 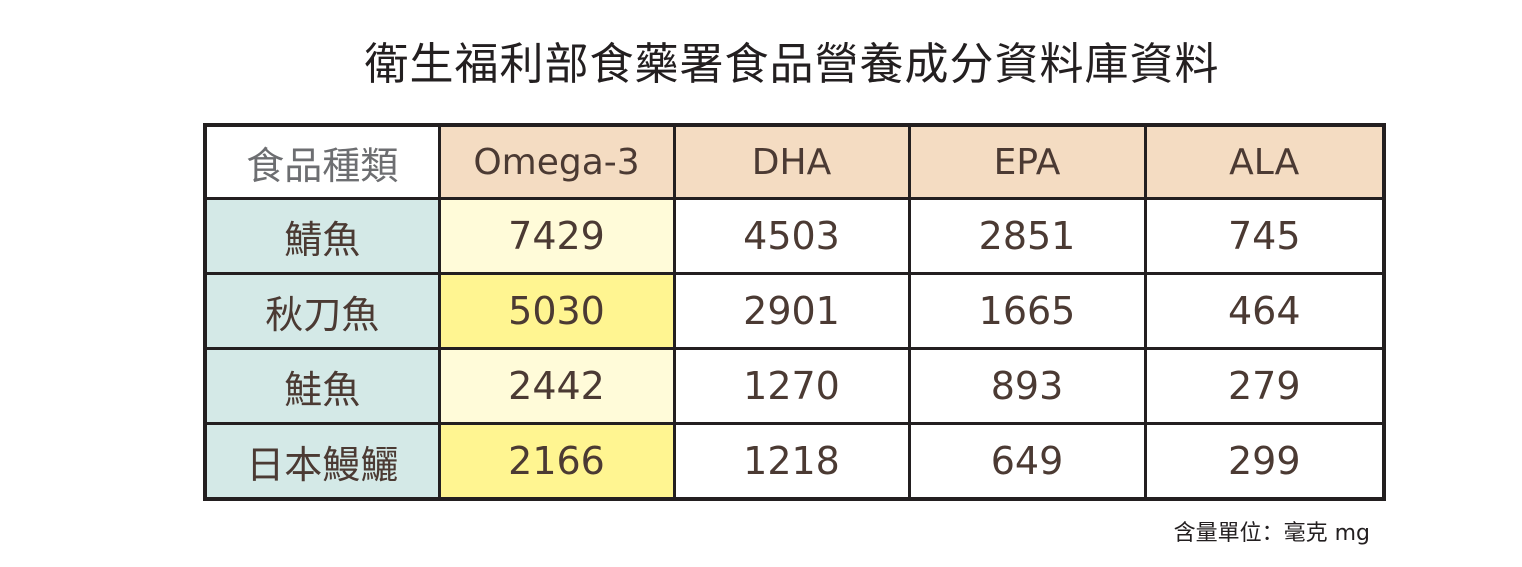 What do you see at coordinates (1264, 161) in the screenshot?
I see `column-header-ala: ALA` at bounding box center [1264, 161].